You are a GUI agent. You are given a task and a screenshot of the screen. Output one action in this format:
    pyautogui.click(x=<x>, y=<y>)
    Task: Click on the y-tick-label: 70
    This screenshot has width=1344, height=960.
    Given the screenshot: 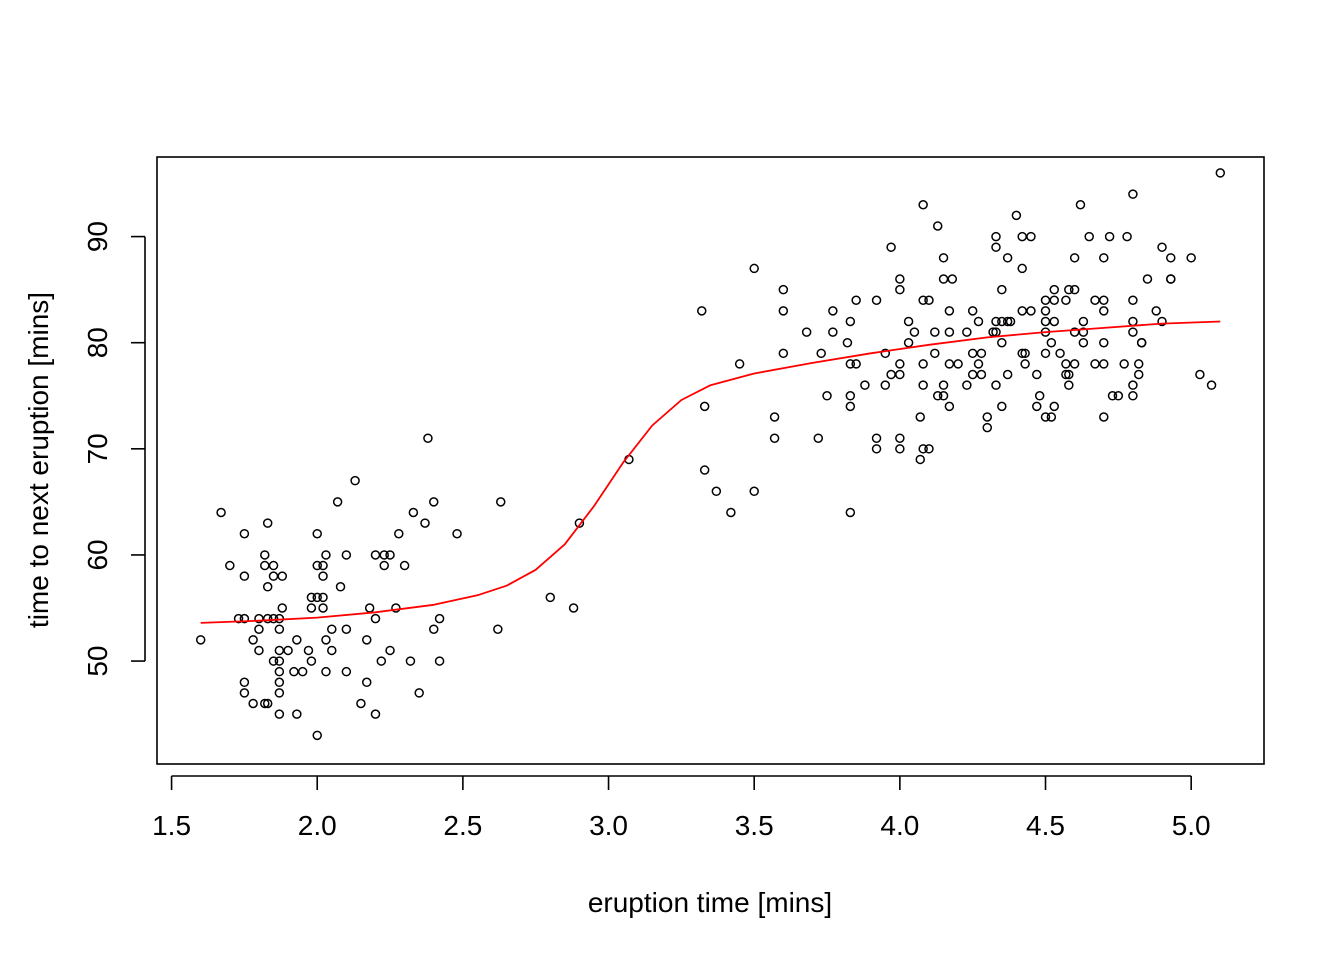 What is the action you would take?
    pyautogui.click(x=97, y=448)
    